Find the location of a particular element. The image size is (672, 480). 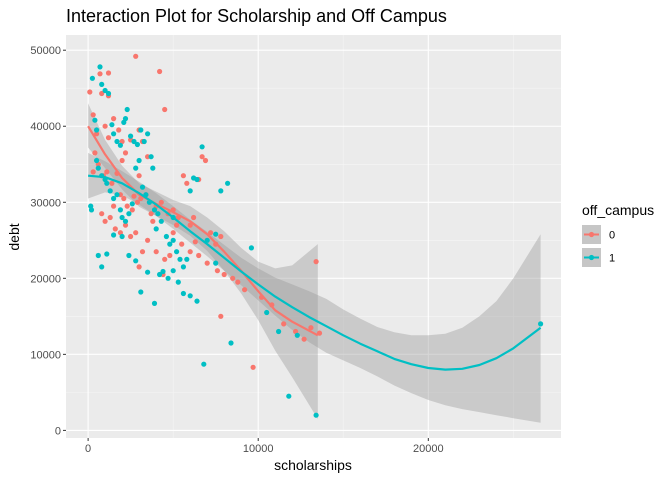

y-tick-label: 10000 is located at coordinates (45, 355).